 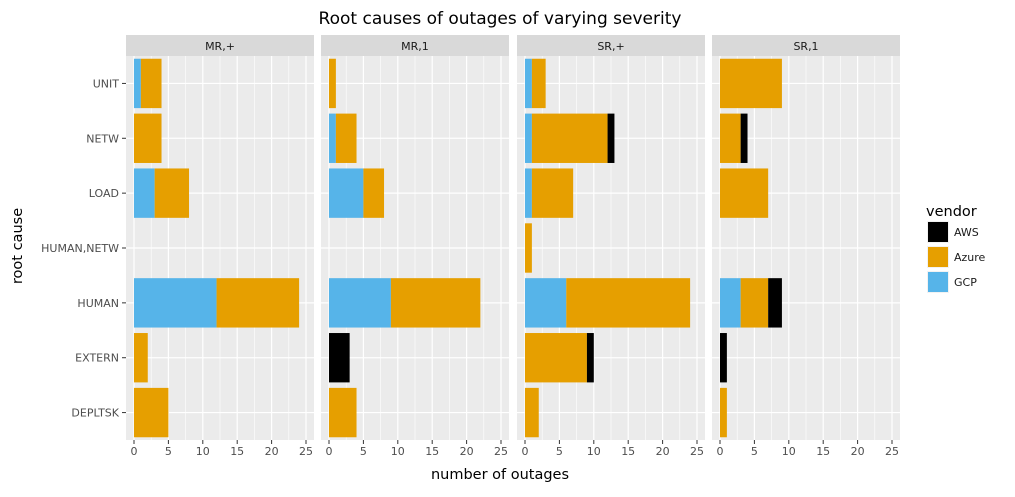 I want to click on y-tick-label-unit: UNIT, so click(x=106, y=83).